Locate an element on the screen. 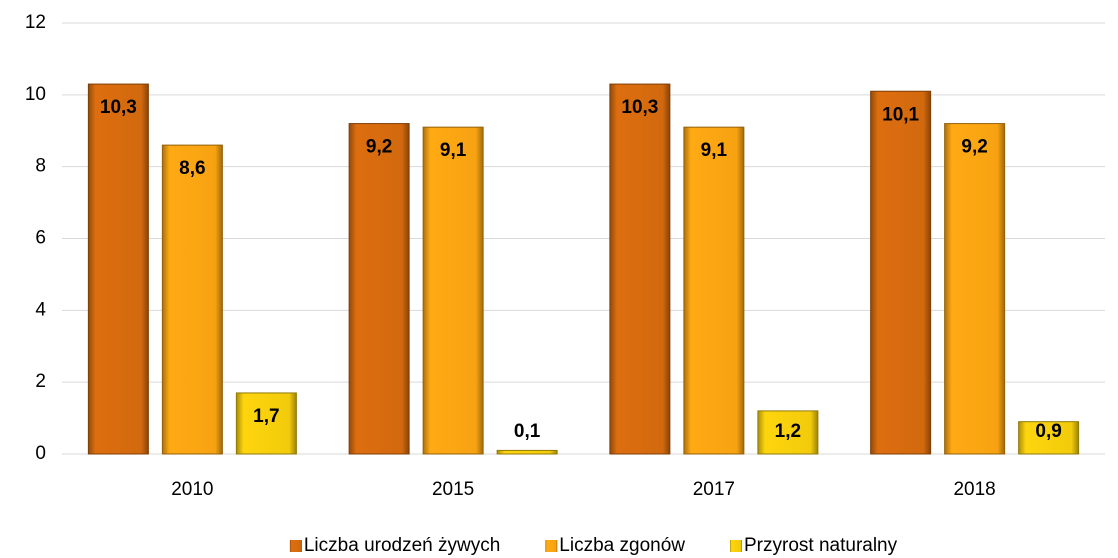 The height and width of the screenshot is (558, 1118). data-label: 0,1 is located at coordinates (527, 431).